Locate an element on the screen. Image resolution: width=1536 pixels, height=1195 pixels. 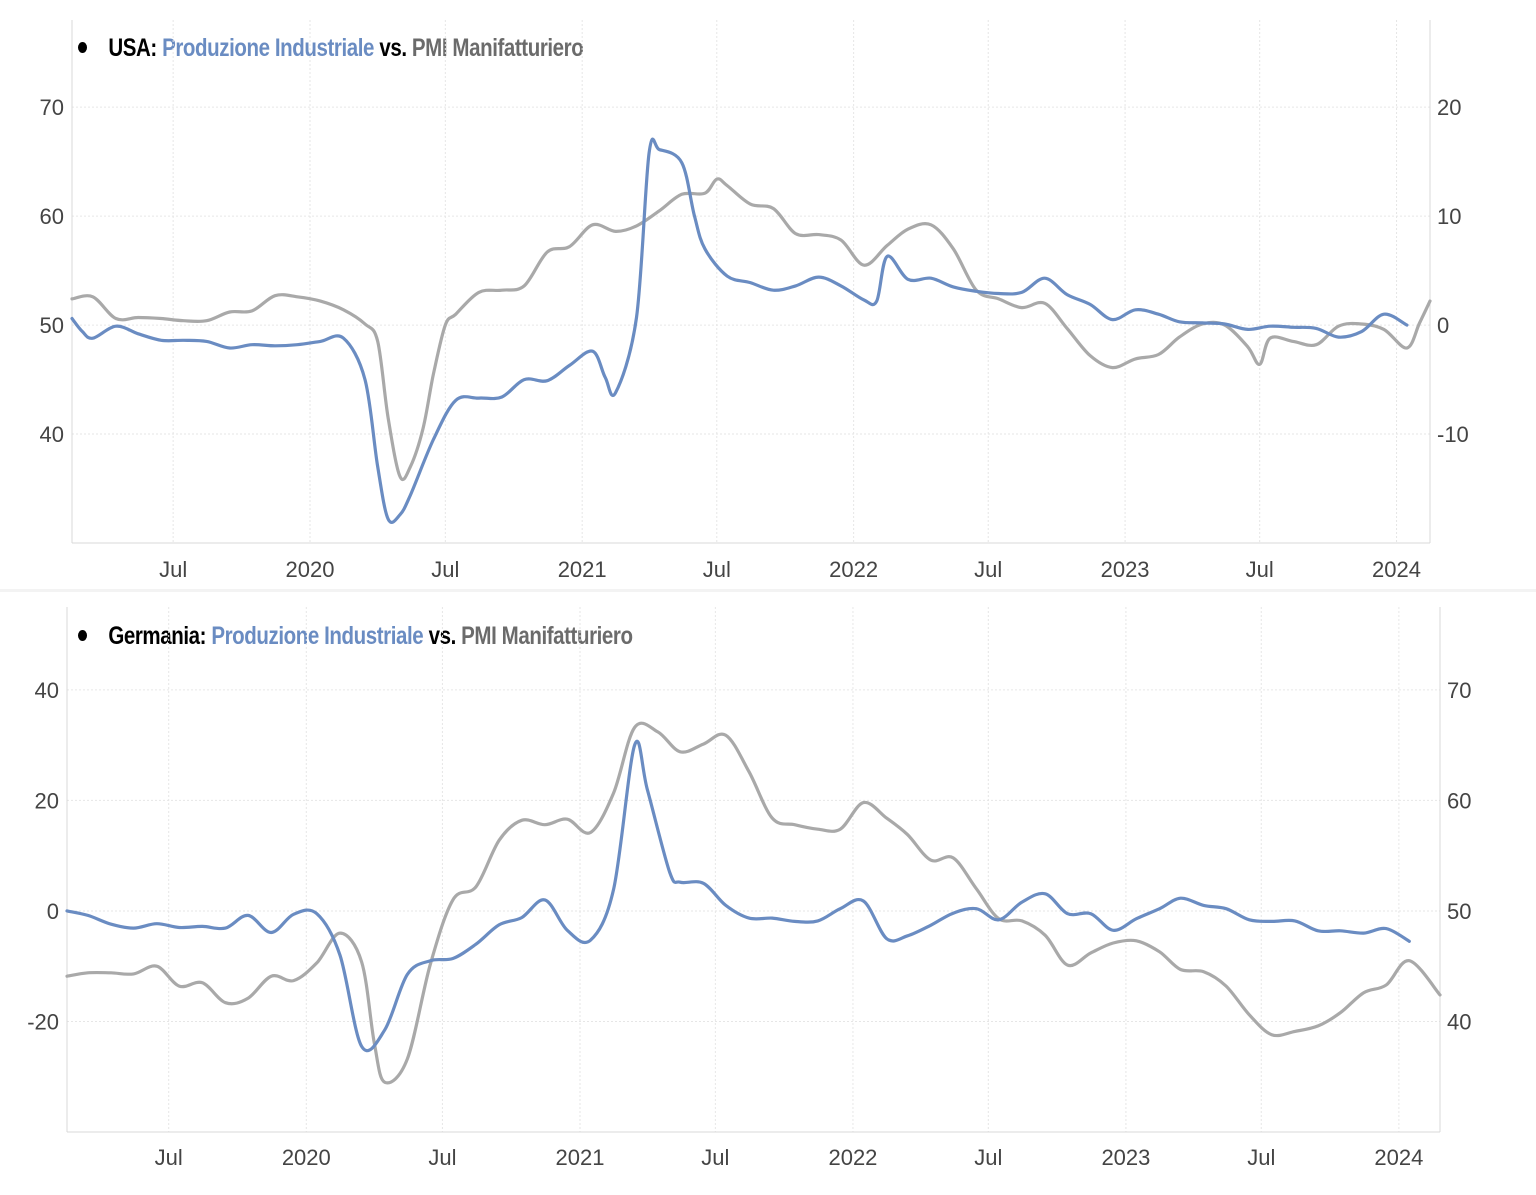
usa-y-right-tick-label: 0 is located at coordinates (1443, 325).